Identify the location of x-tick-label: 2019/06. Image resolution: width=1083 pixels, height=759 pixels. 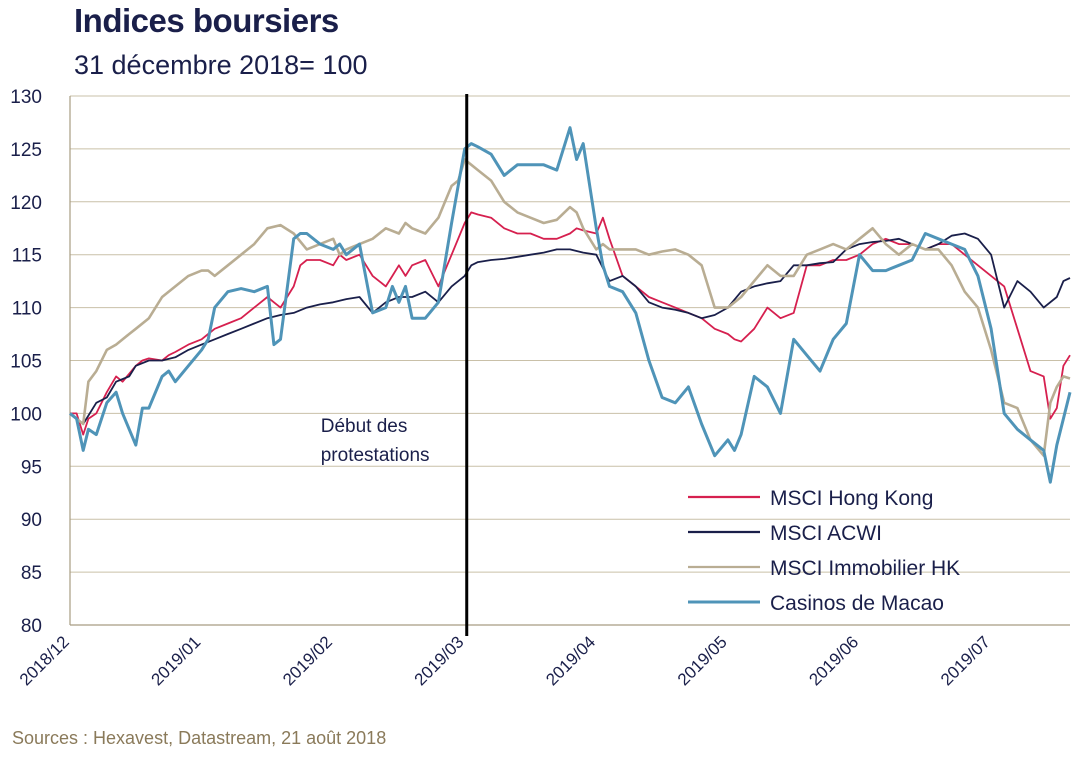
(833, 660).